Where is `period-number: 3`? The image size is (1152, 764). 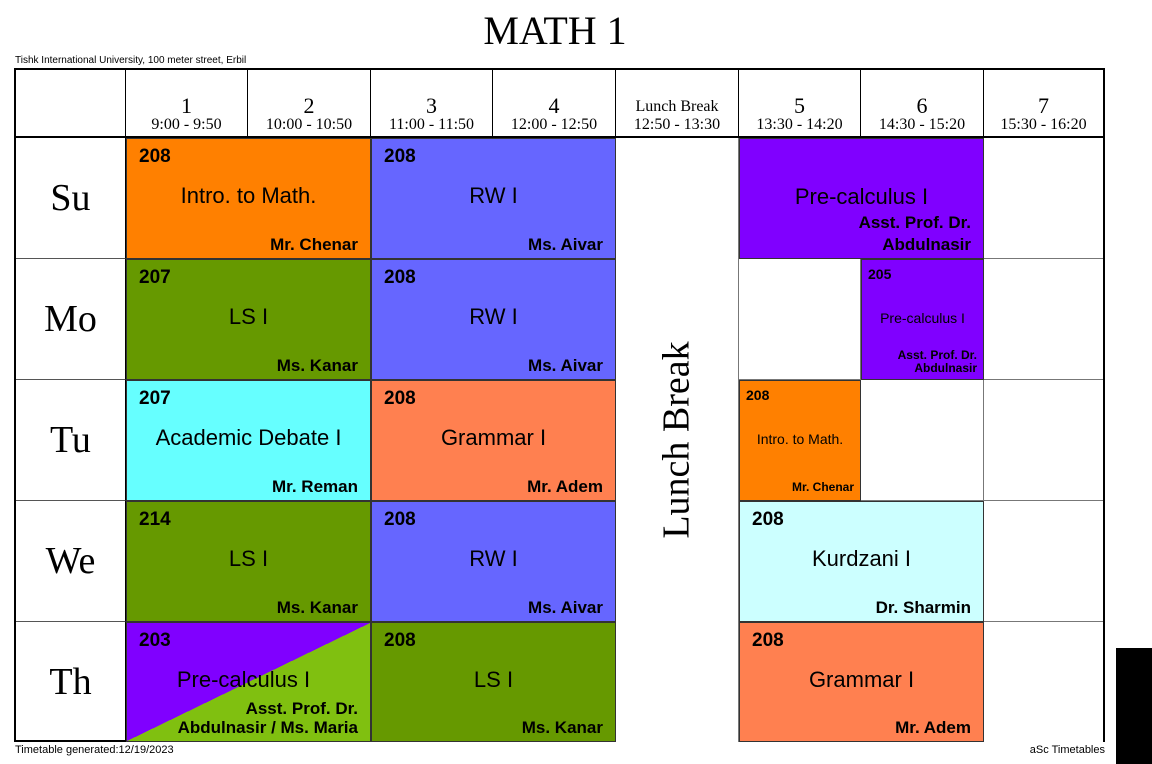
period-number: 3 is located at coordinates (431, 105).